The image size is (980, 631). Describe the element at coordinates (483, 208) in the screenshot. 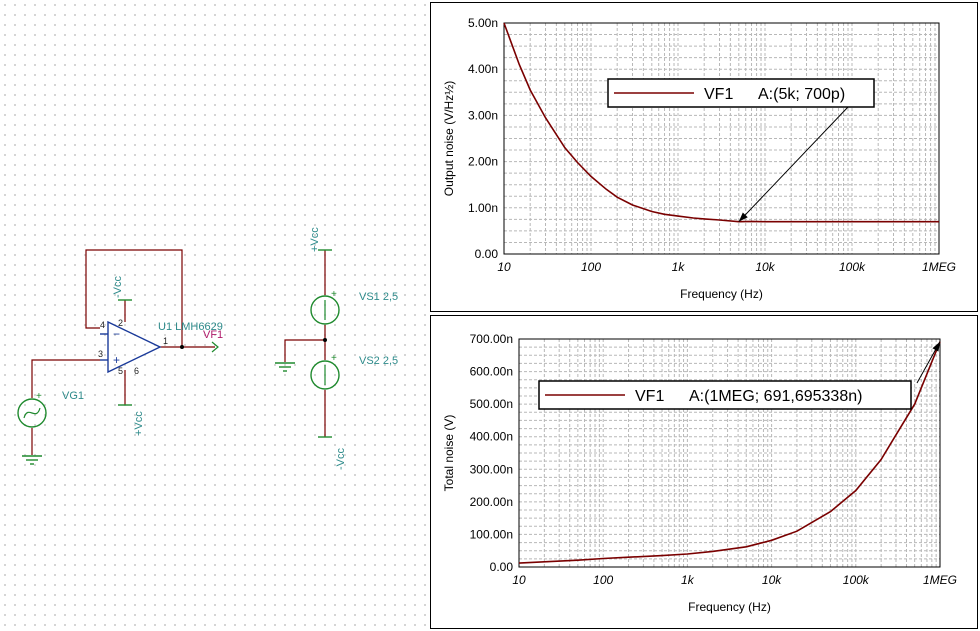

I see `y-tick-label: 1.00n` at that location.